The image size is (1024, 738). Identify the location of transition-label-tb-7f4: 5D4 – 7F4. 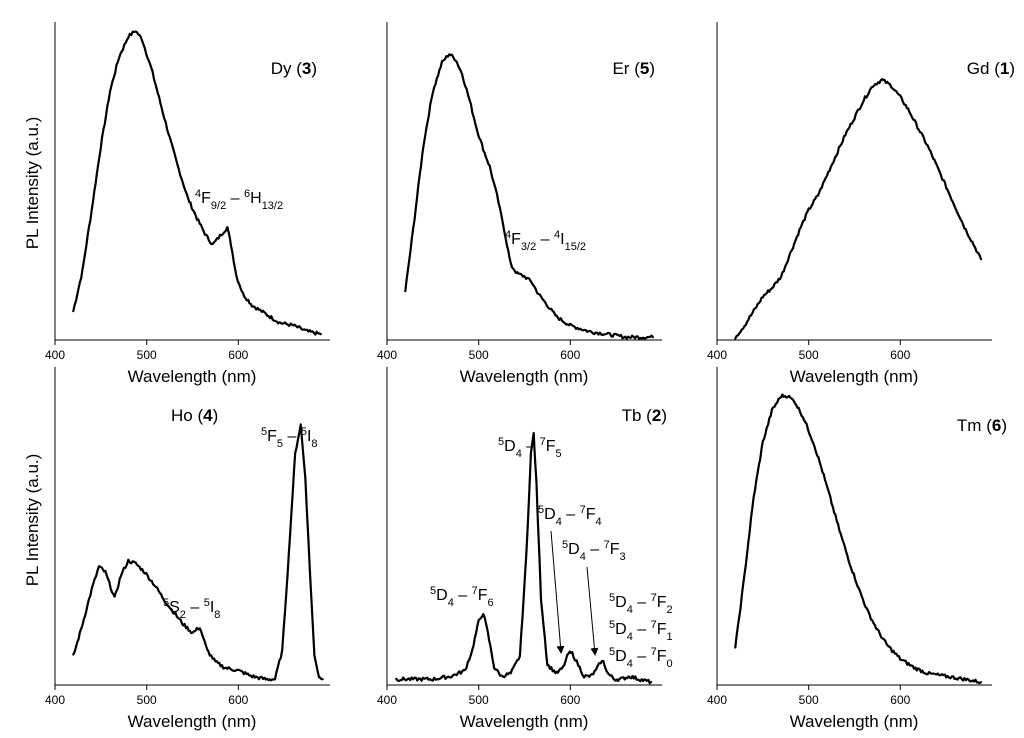
(570, 516).